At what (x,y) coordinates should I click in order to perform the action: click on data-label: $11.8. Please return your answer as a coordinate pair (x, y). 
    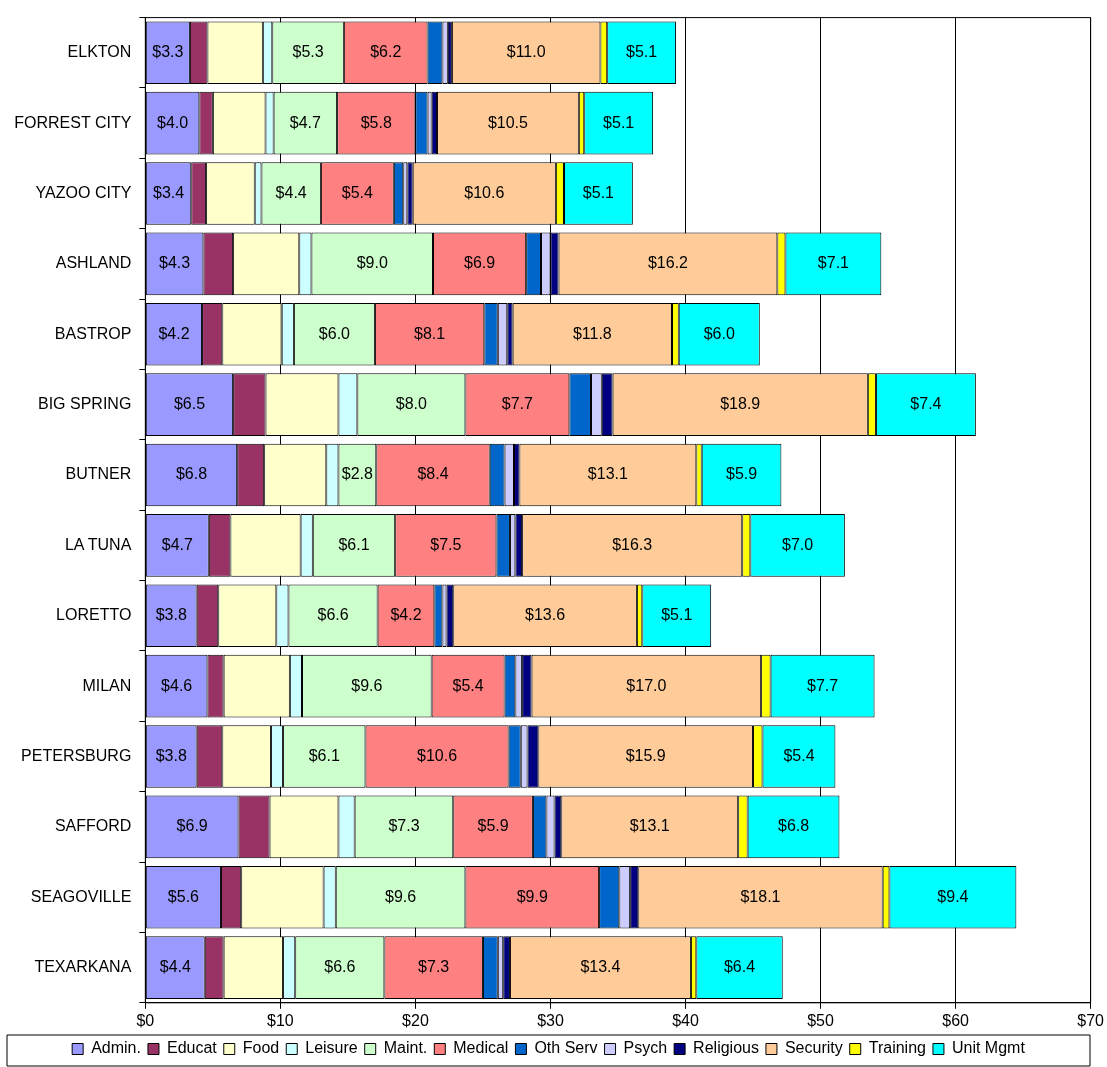
    Looking at the image, I should click on (592, 333).